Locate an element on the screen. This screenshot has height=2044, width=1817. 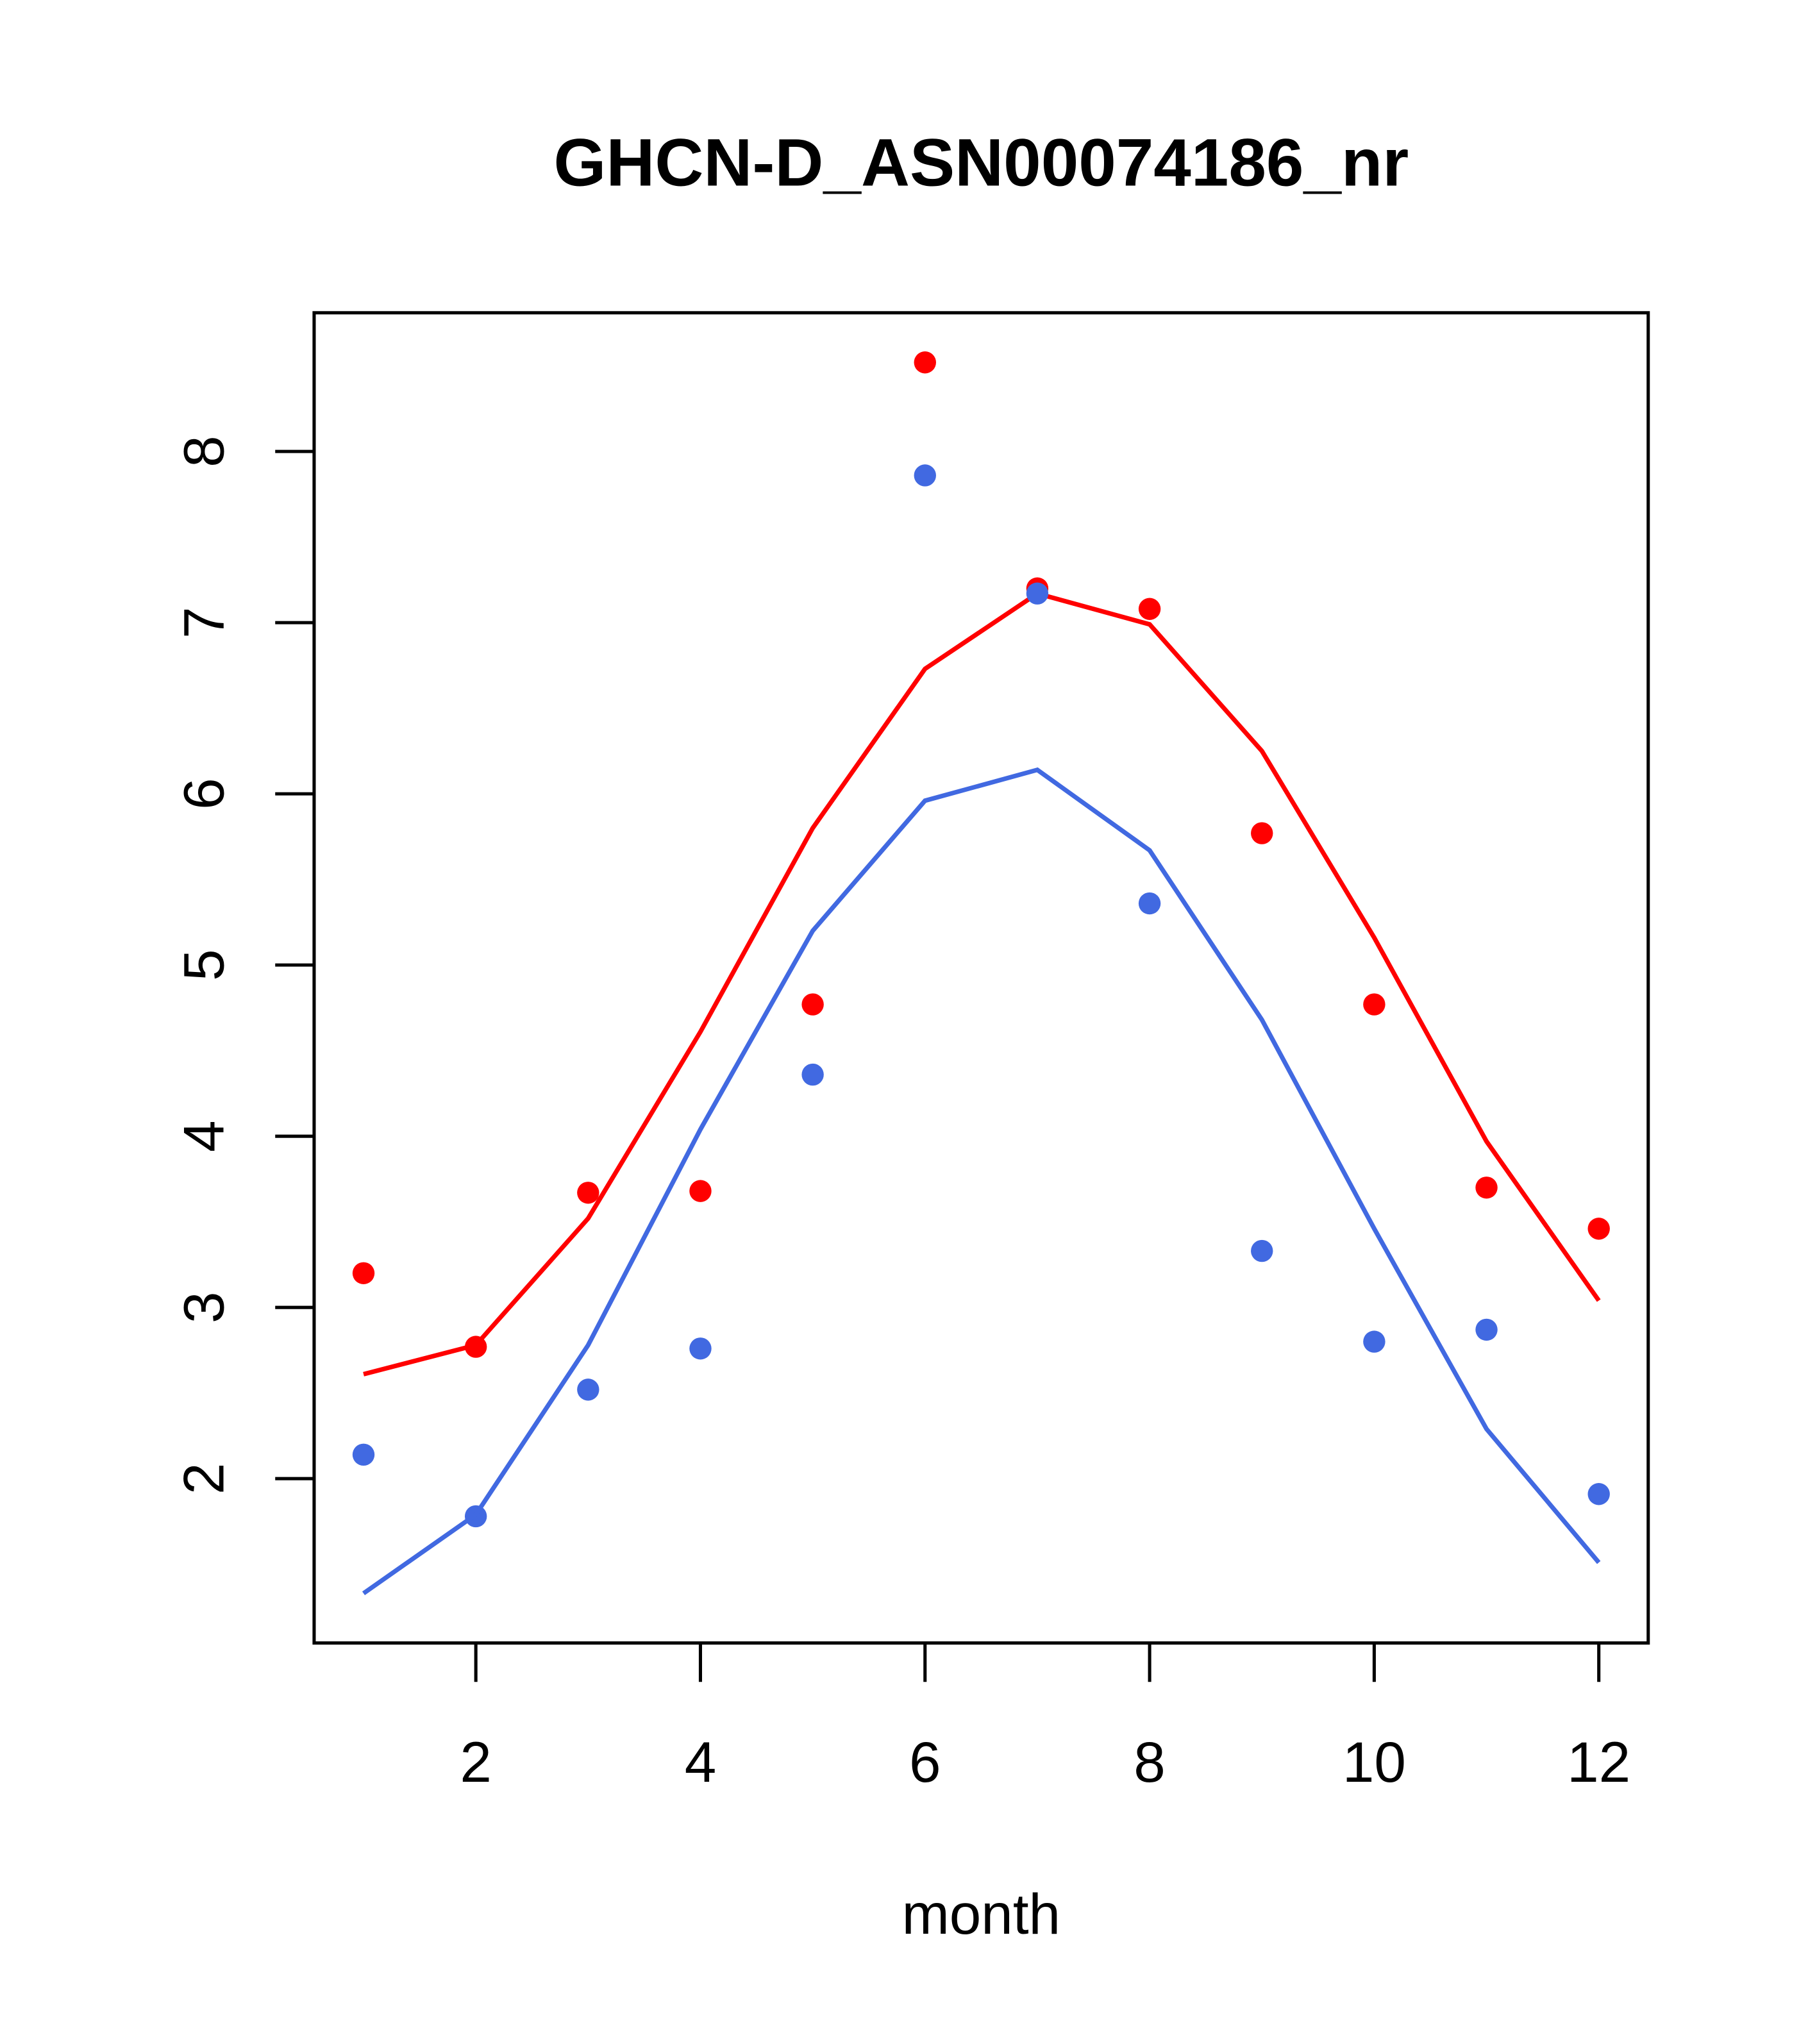
x-tick-label: 10 is located at coordinates (1374, 1762).